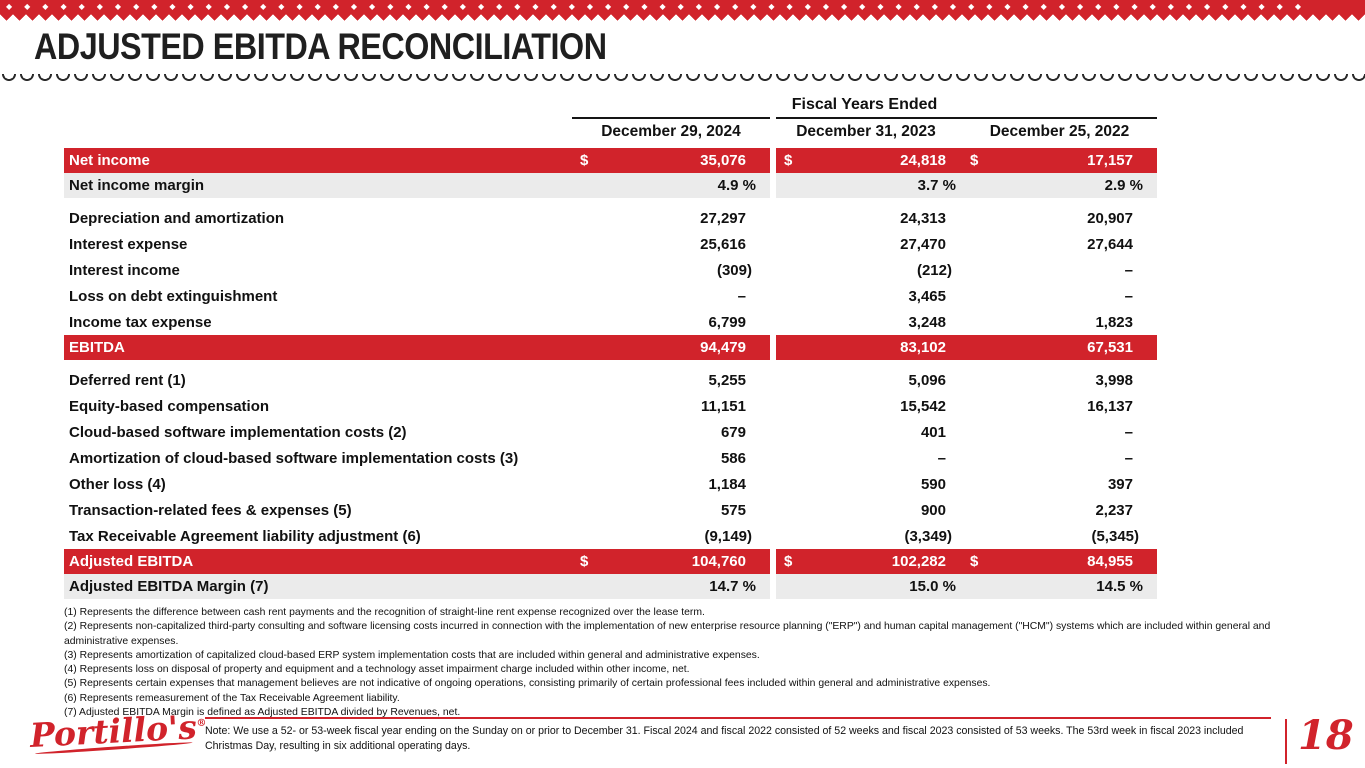 This screenshot has width=1365, height=768. I want to click on row-value: $104,760, so click(671, 561).